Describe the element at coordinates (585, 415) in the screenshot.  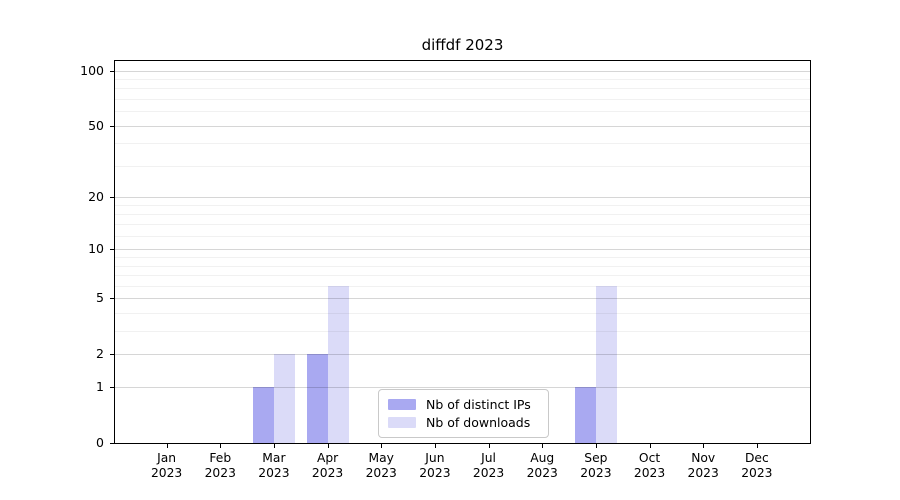
I see `bar-sep-ips` at that location.